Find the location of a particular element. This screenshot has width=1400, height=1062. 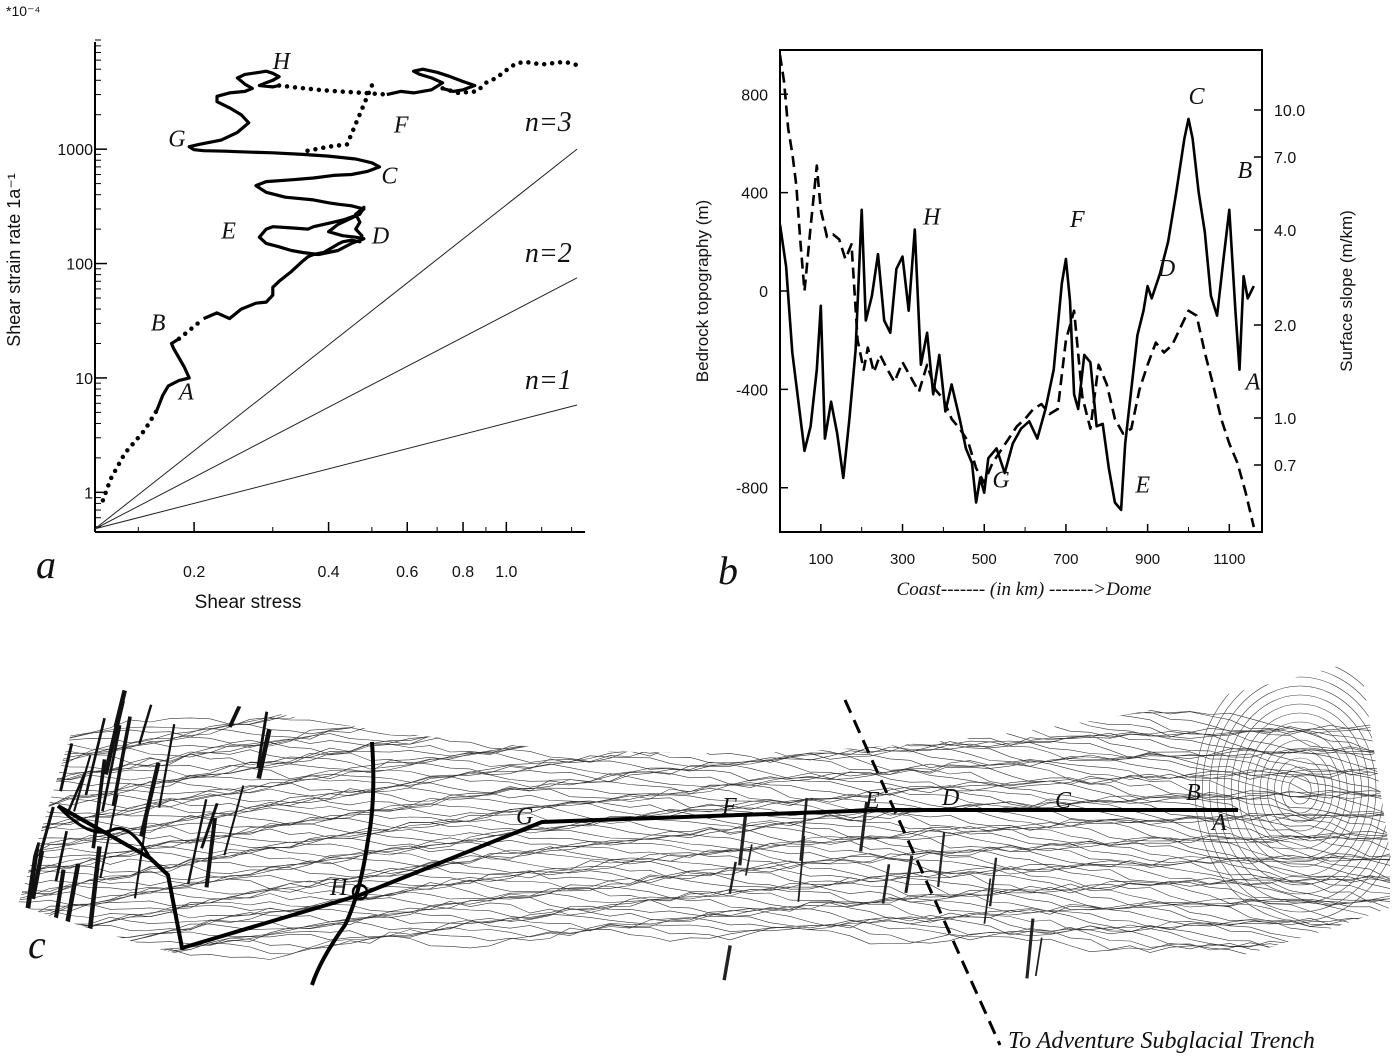

panel-a-letter: a is located at coordinates (46, 564).